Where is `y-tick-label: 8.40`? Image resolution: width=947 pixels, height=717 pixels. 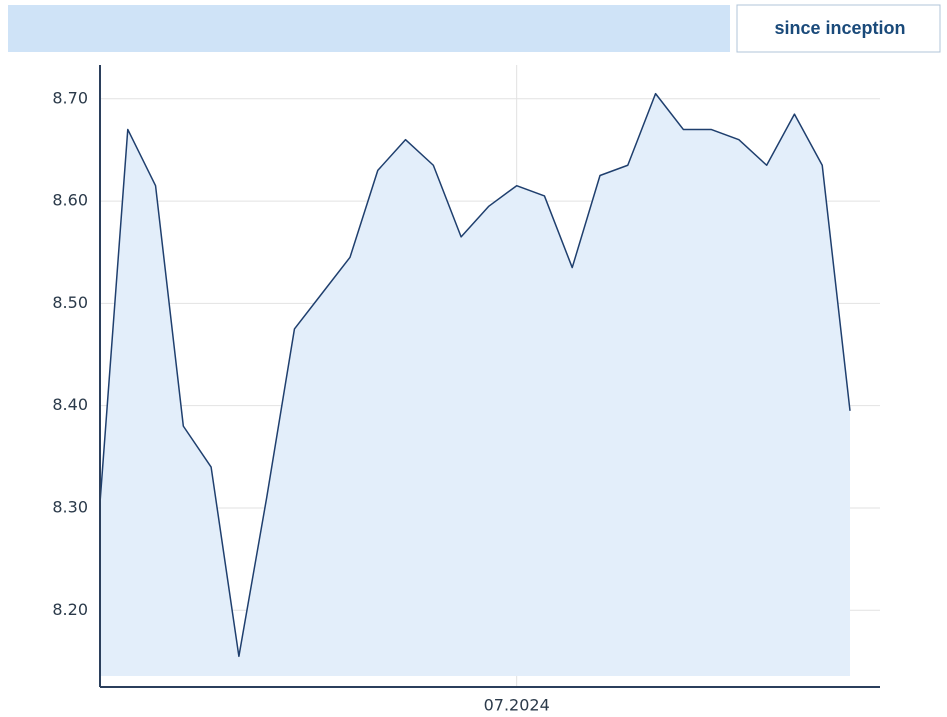
y-tick-label: 8.40 is located at coordinates (70, 404).